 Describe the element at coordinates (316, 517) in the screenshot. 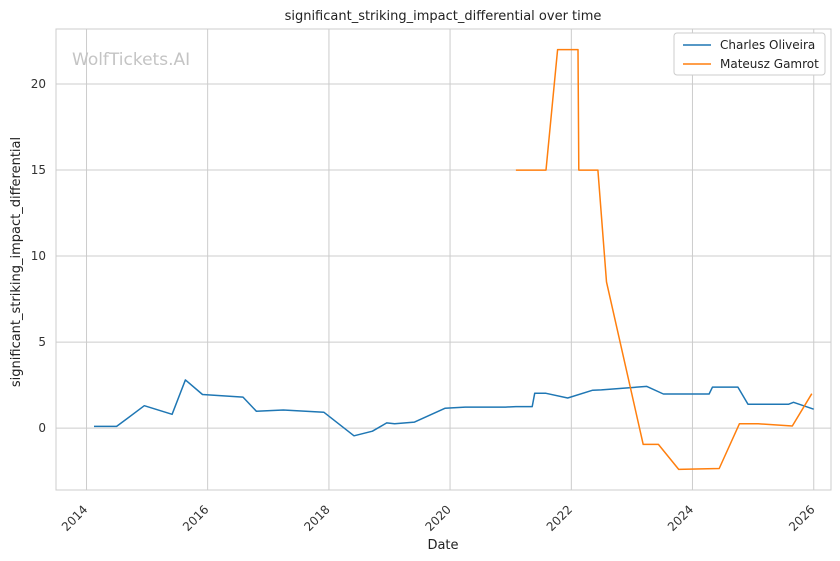

I see `x-tick-label-2018: 2018` at that location.